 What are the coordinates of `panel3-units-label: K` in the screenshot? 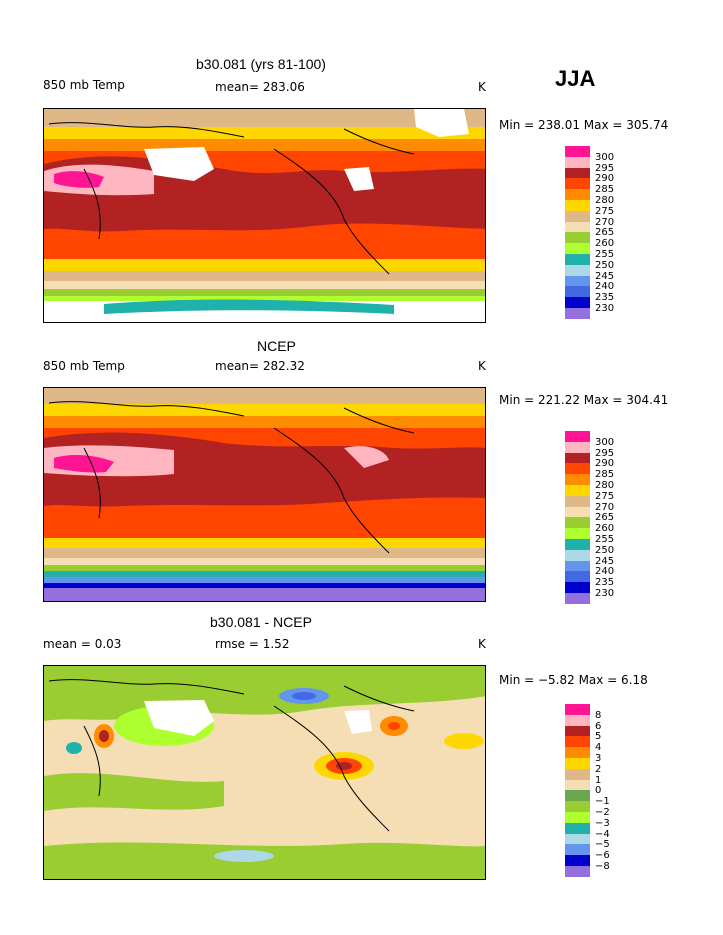 It's located at (482, 644).